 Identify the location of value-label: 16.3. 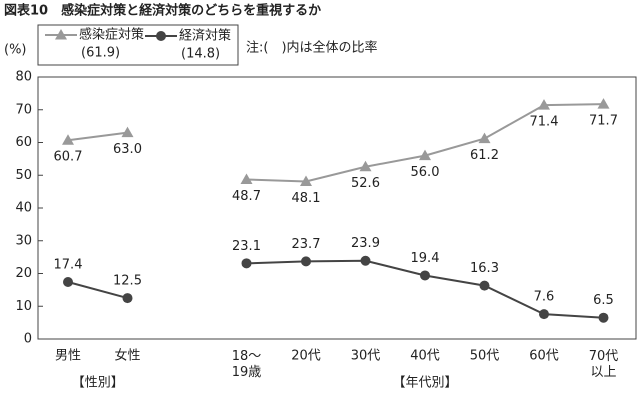
(484, 268).